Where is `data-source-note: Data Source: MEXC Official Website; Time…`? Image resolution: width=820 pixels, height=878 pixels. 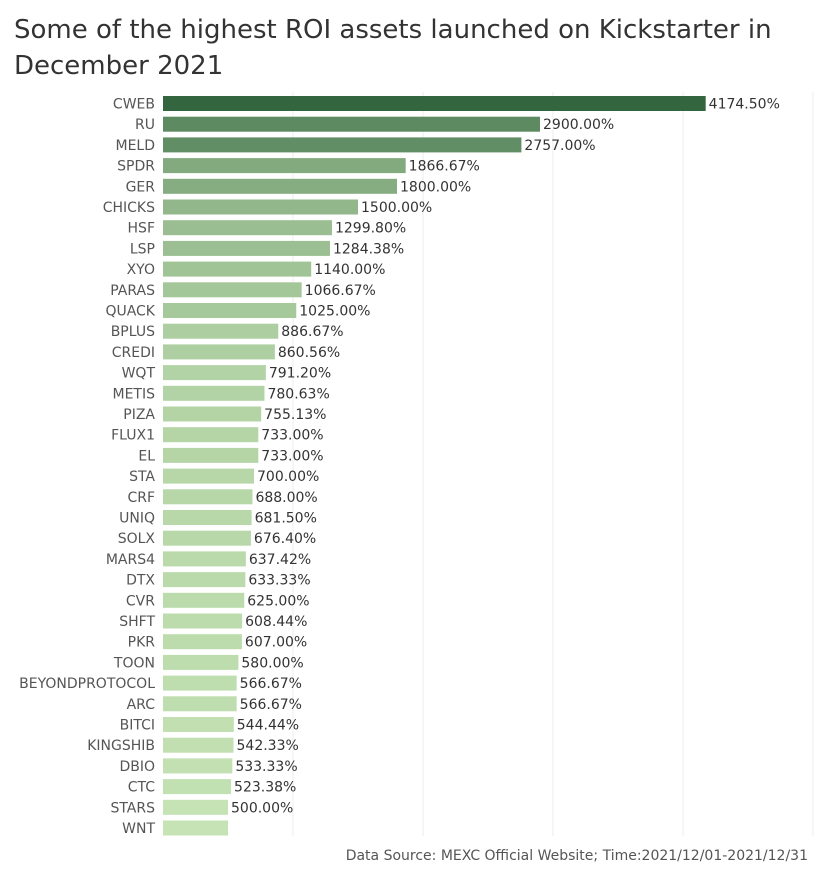 data-source-note: Data Source: MEXC Official Website; Time… is located at coordinates (576, 856).